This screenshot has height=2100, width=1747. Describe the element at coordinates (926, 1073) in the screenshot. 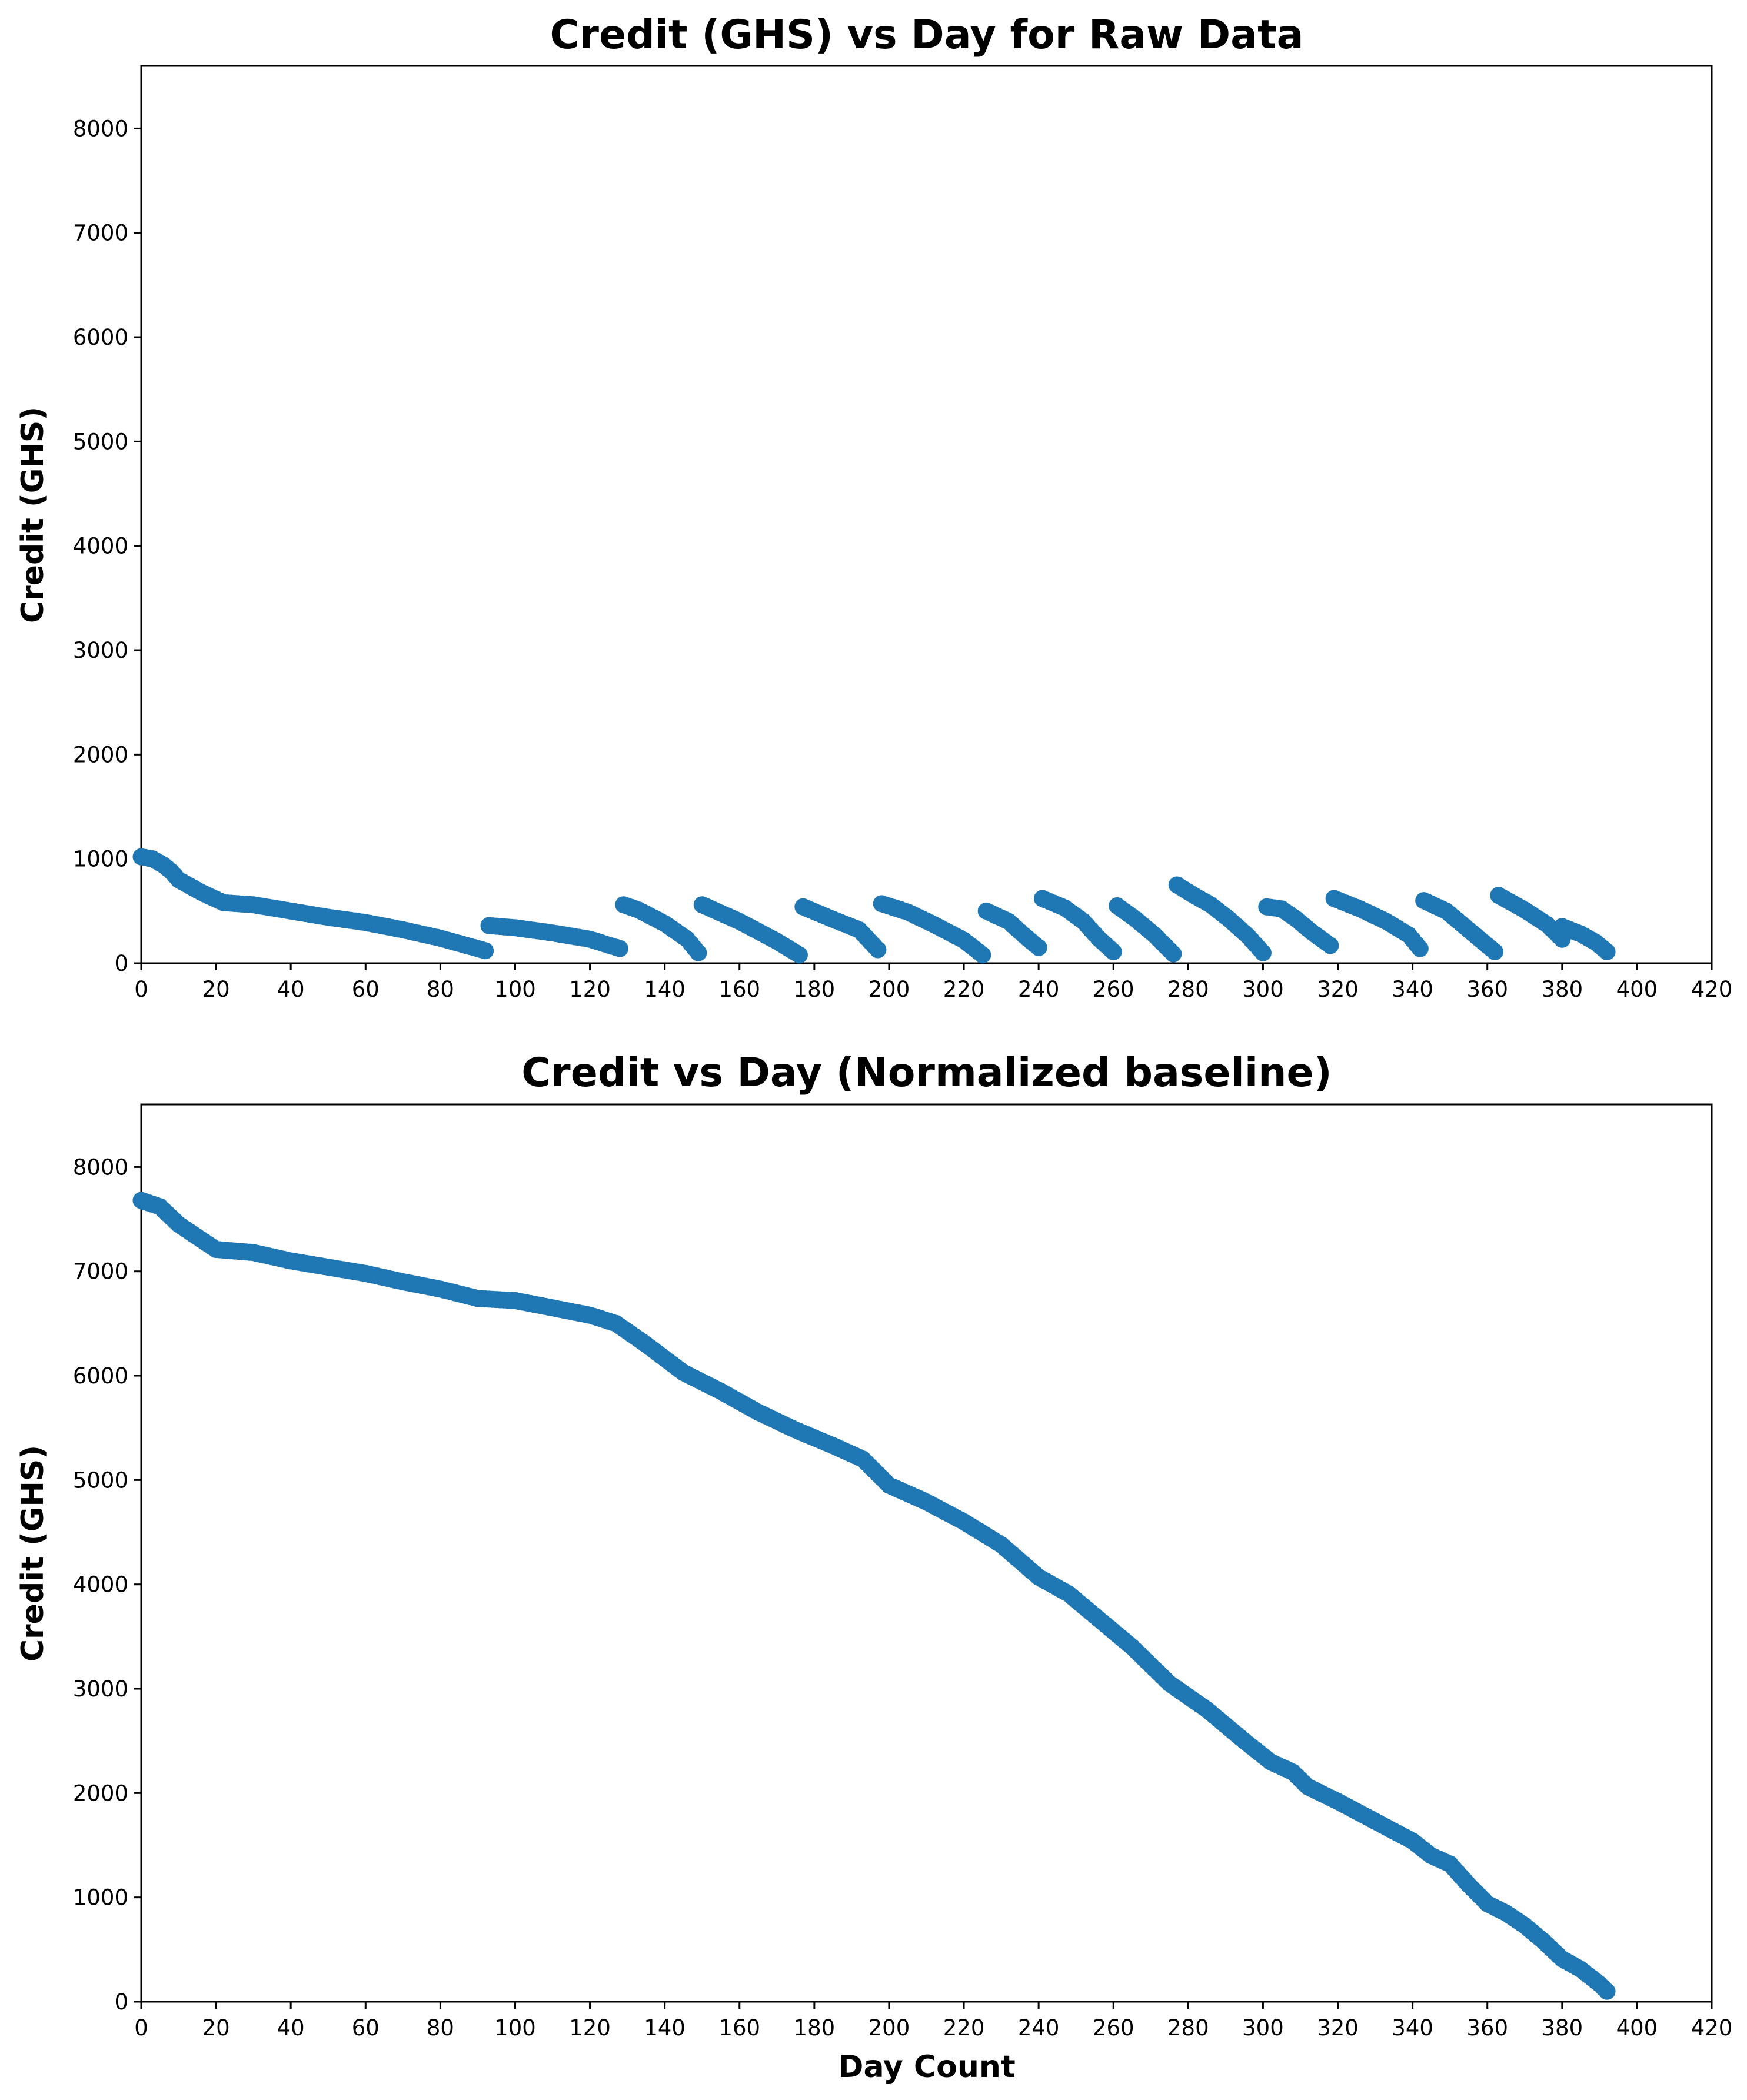

I see `chart-title: Credit vs Day (Normalized baseline)` at that location.